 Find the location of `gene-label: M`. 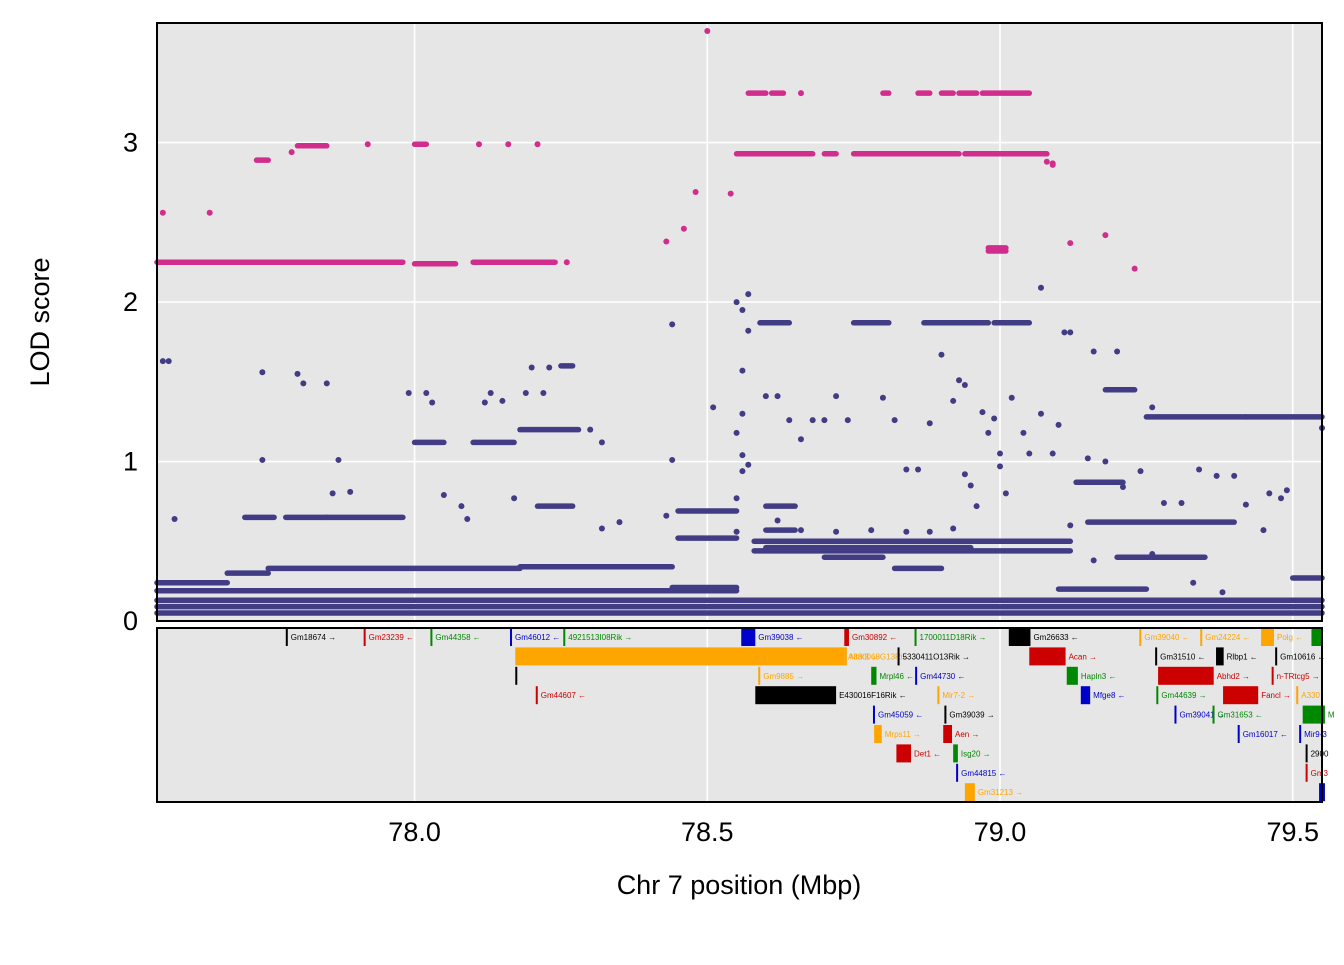

gene-label: M is located at coordinates (1331, 715).